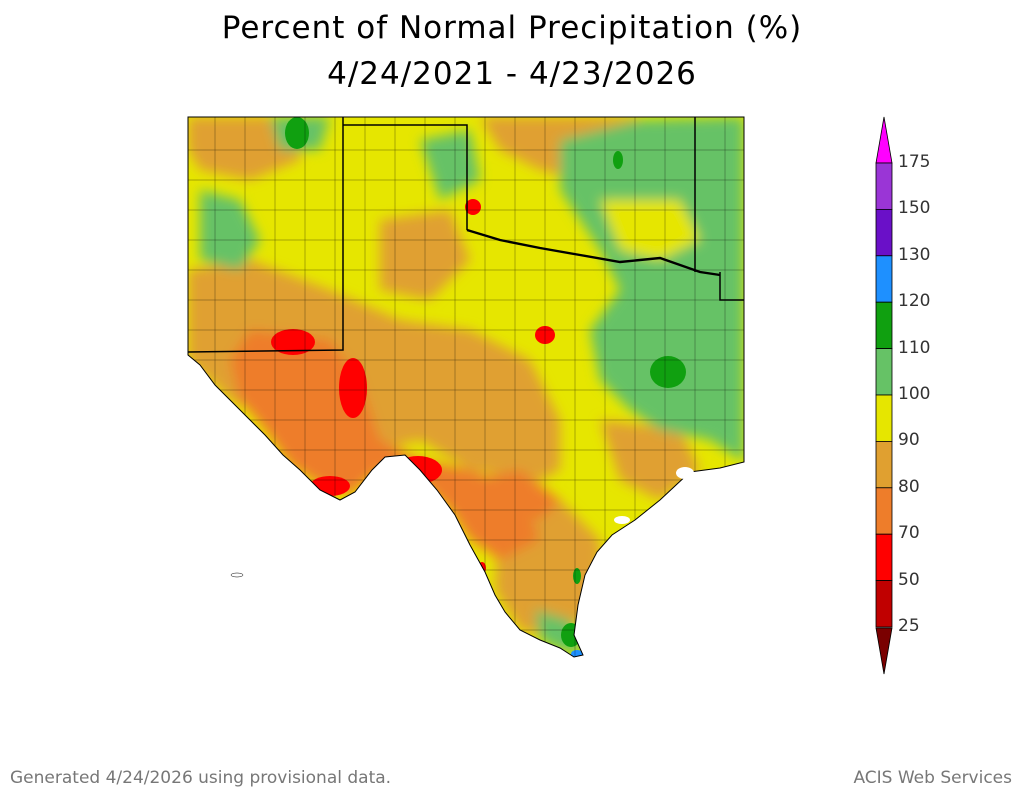  I want to click on island-mark, so click(237, 575).